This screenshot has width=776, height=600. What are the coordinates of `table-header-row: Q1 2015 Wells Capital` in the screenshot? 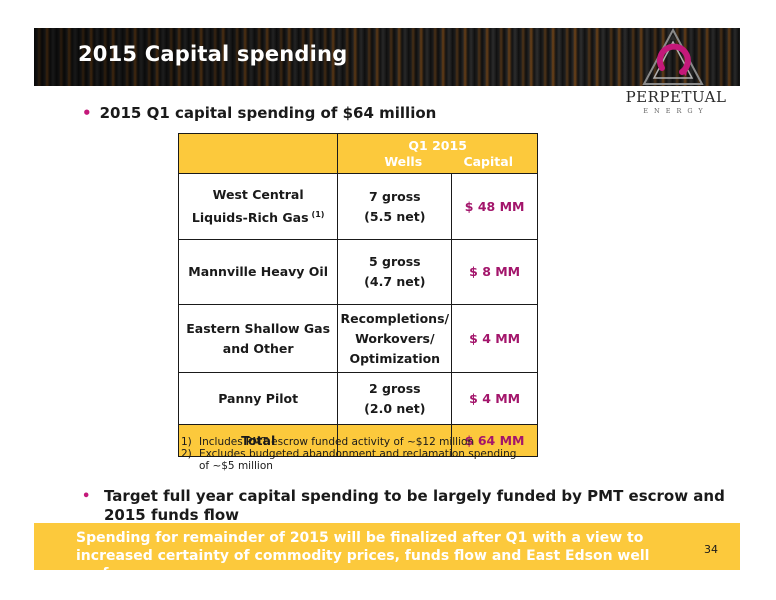 It's located at (357, 153).